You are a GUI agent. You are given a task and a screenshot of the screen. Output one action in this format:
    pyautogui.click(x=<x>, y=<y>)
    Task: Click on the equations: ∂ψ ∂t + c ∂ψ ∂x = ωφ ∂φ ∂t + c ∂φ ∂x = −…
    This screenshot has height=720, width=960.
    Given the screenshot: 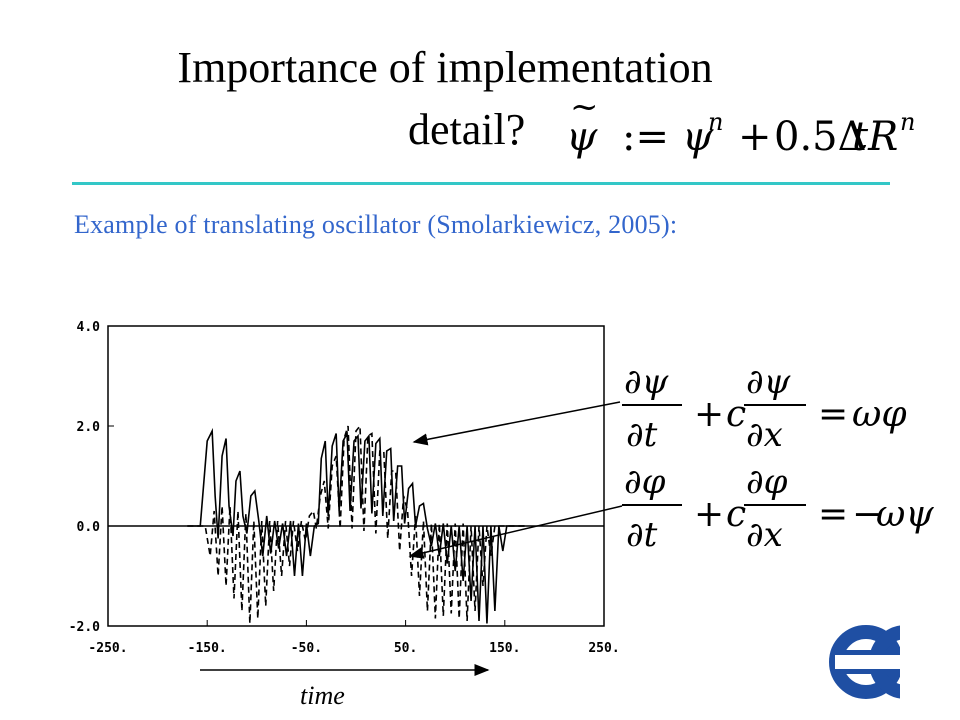 What is the action you would take?
    pyautogui.click(x=778, y=458)
    